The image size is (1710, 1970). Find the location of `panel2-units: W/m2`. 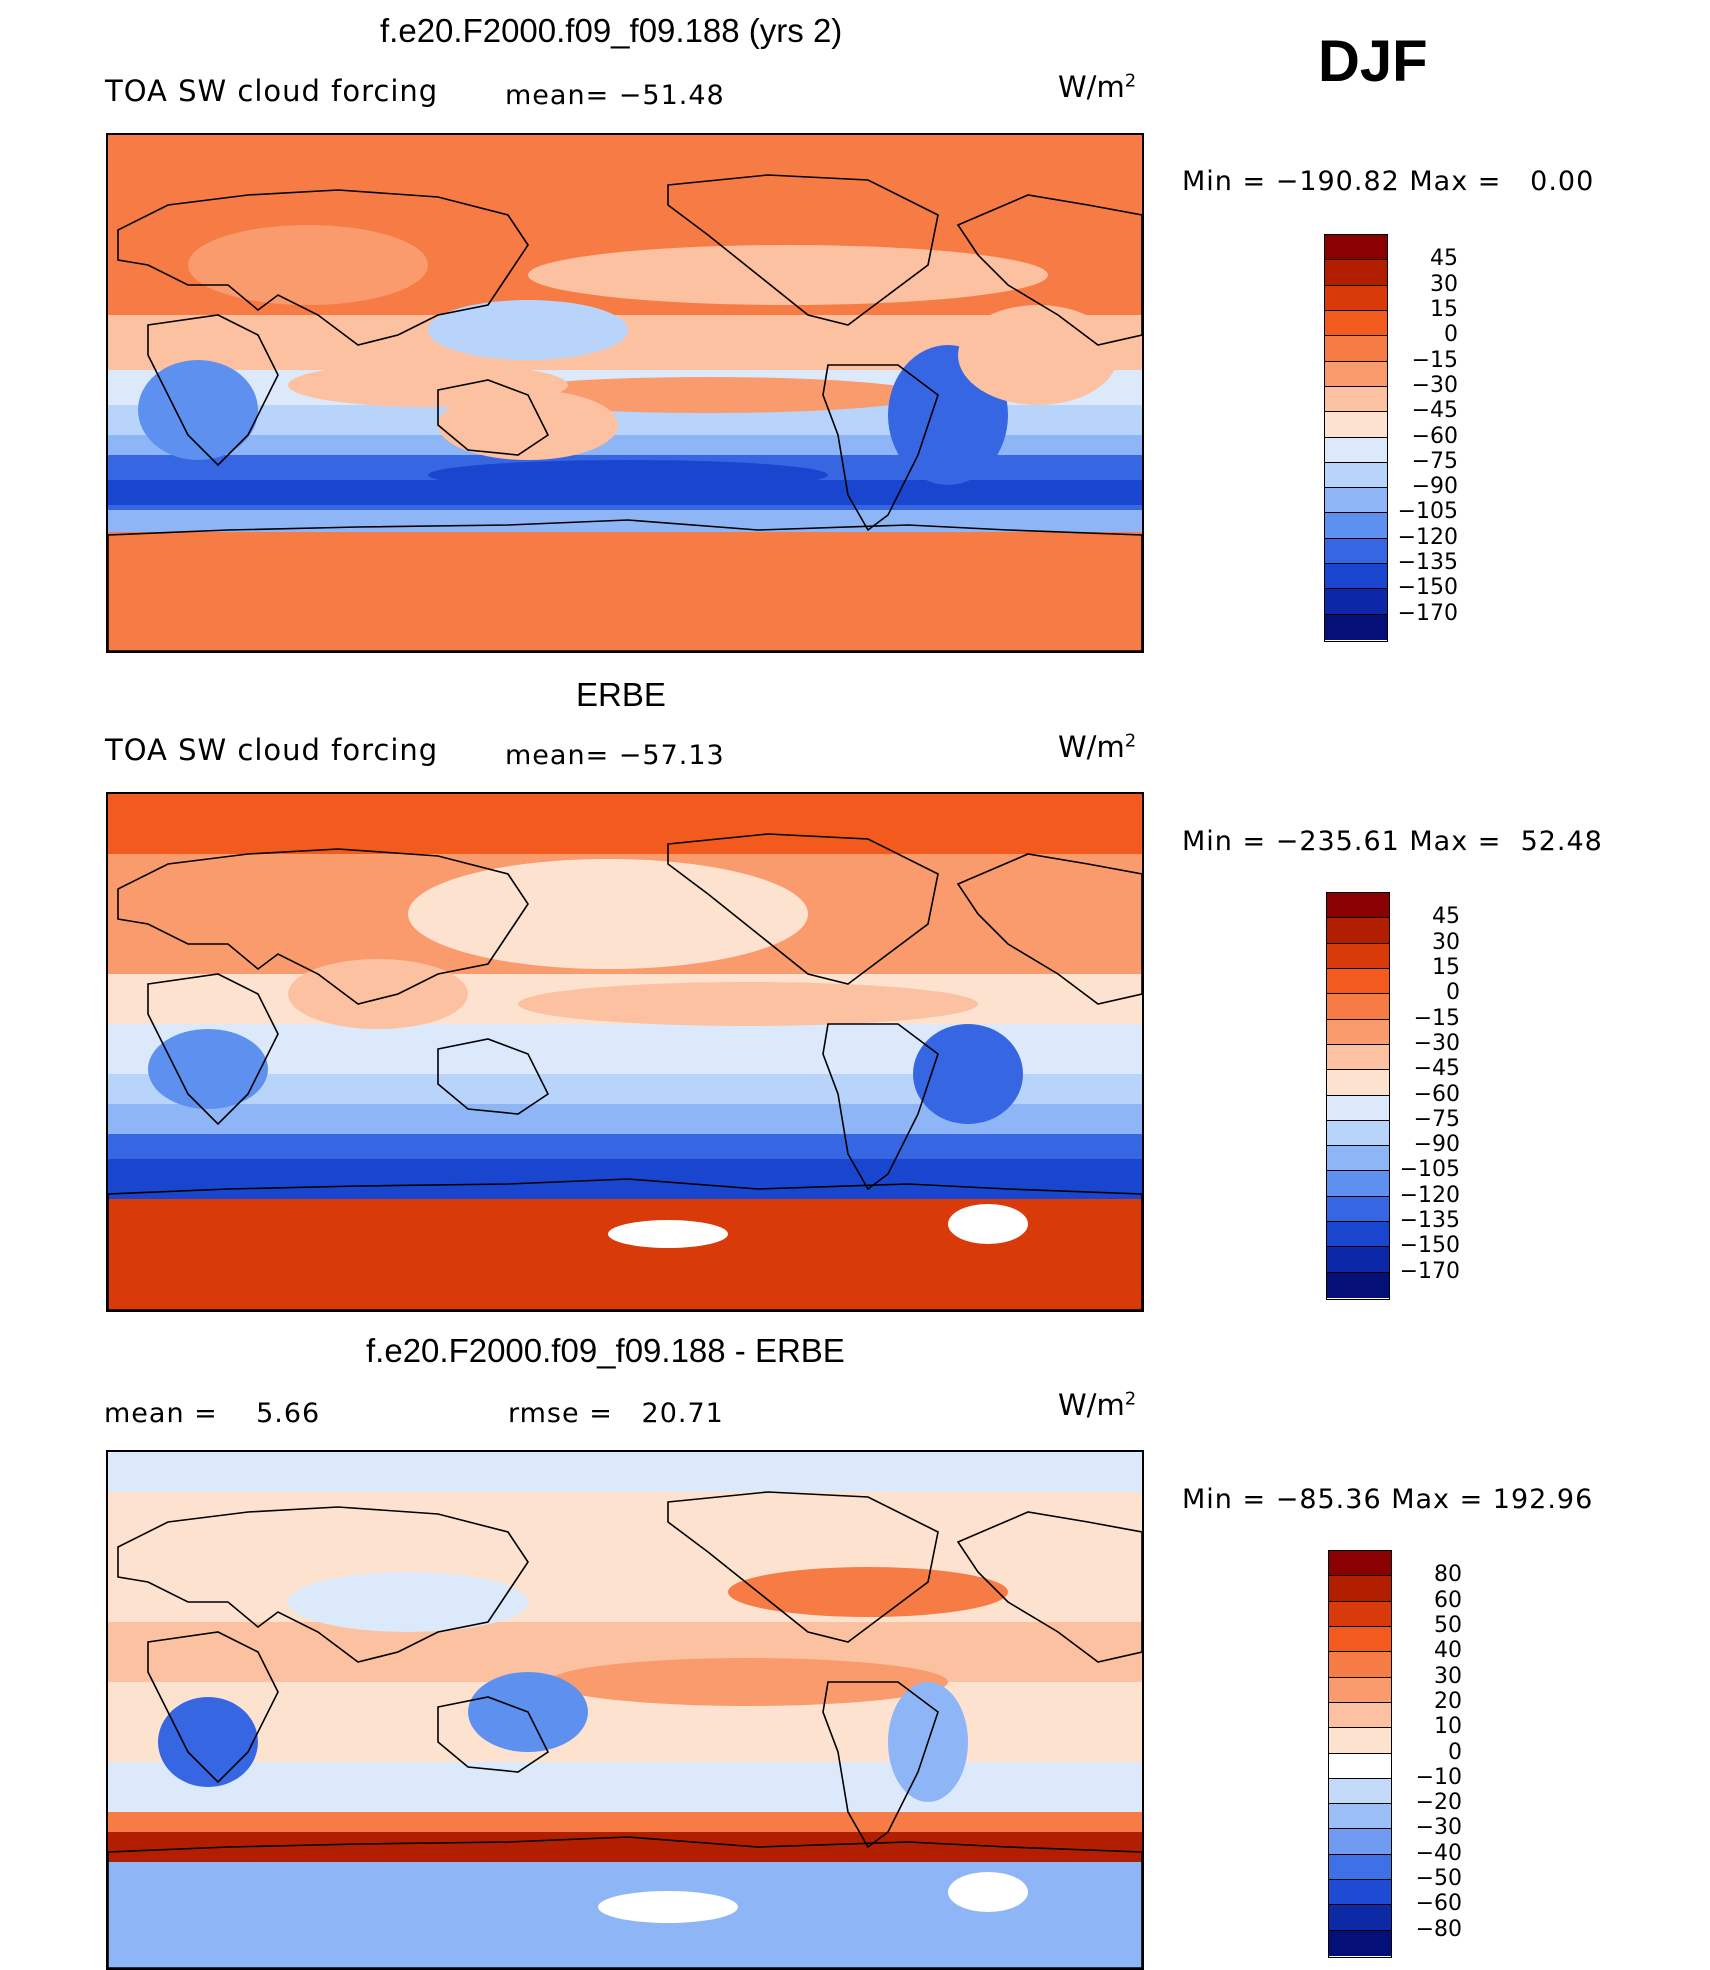

panel2-units: W/m2 is located at coordinates (1097, 747).